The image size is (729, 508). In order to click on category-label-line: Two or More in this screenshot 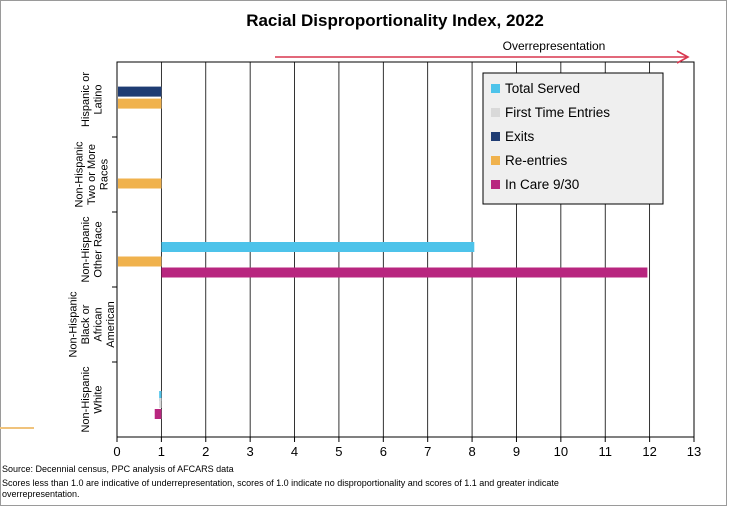, I will do `click(92, 174)`.